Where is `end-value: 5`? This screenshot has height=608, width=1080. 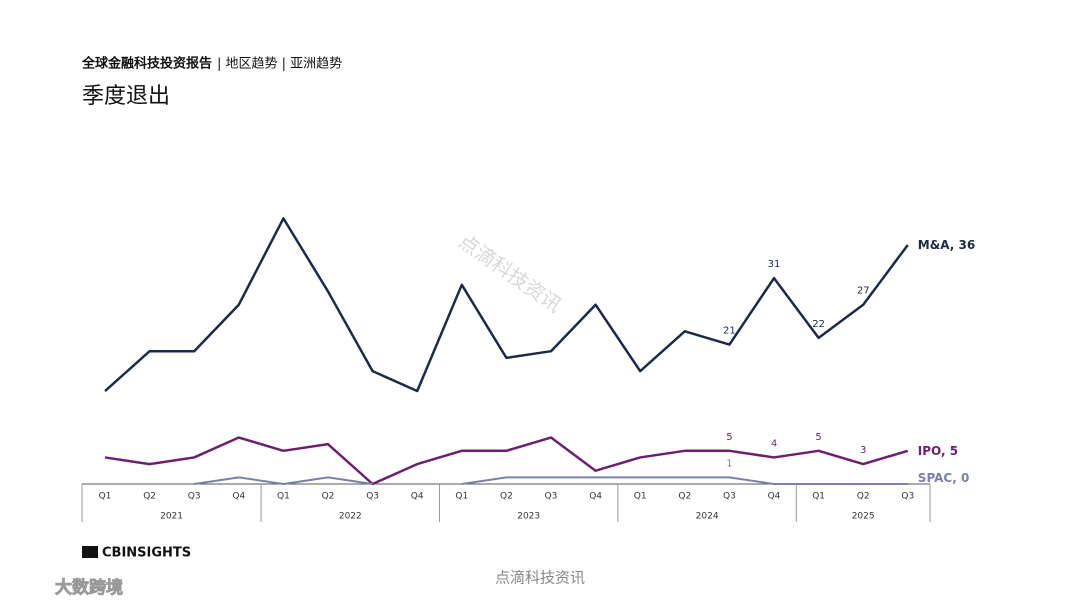
end-value: 5 is located at coordinates (954, 450).